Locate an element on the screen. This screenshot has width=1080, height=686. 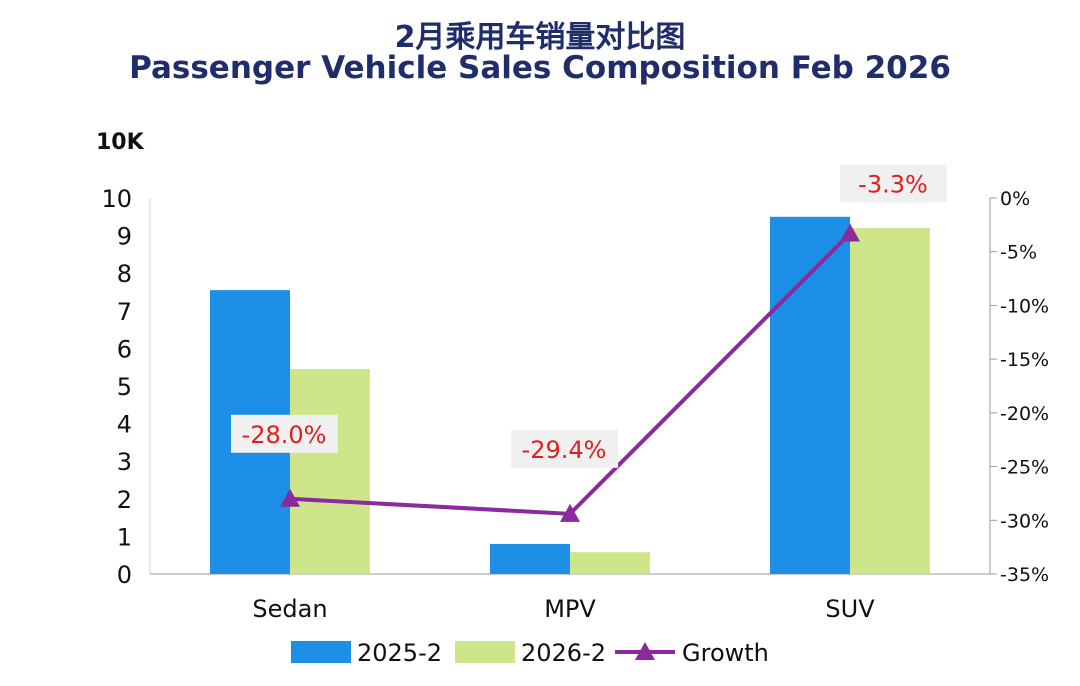
x-tick-label: MPV is located at coordinates (570, 609).